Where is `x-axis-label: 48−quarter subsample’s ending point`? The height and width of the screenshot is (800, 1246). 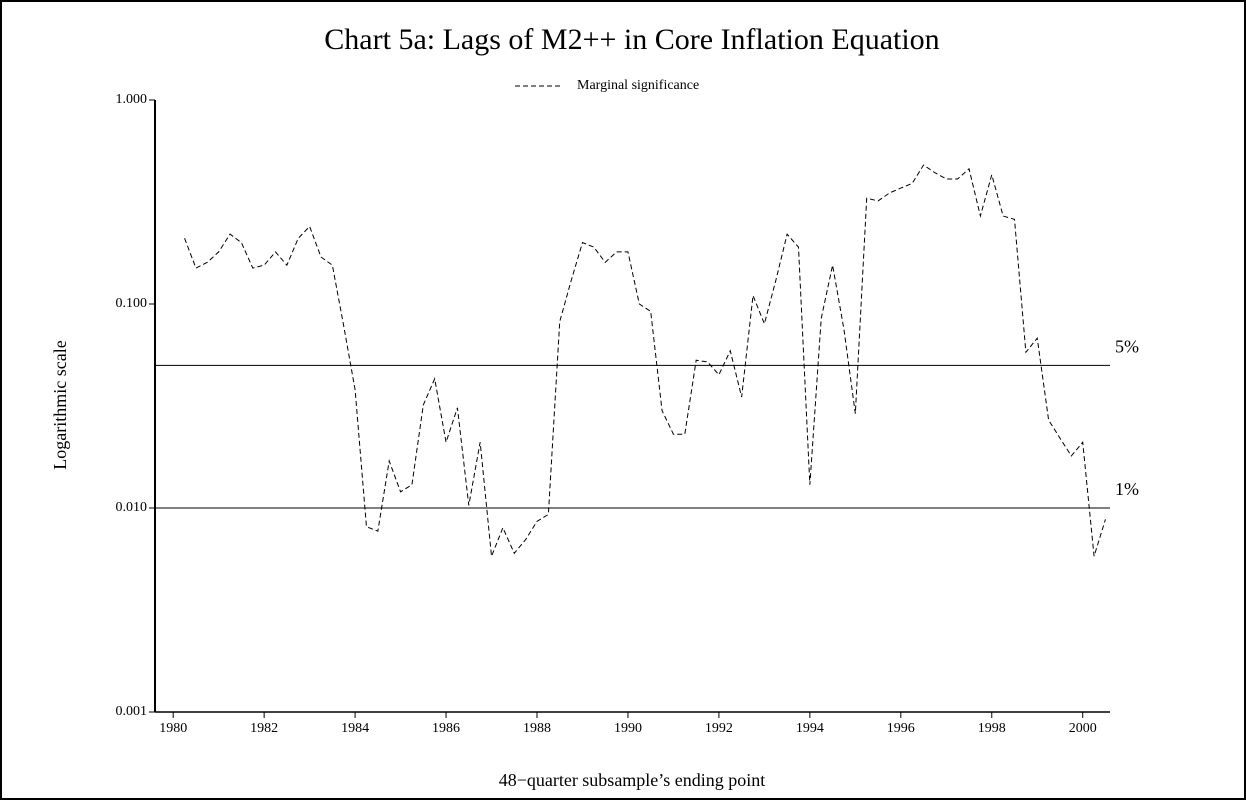
x-axis-label: 48−quarter subsample’s ending point is located at coordinates (632, 780).